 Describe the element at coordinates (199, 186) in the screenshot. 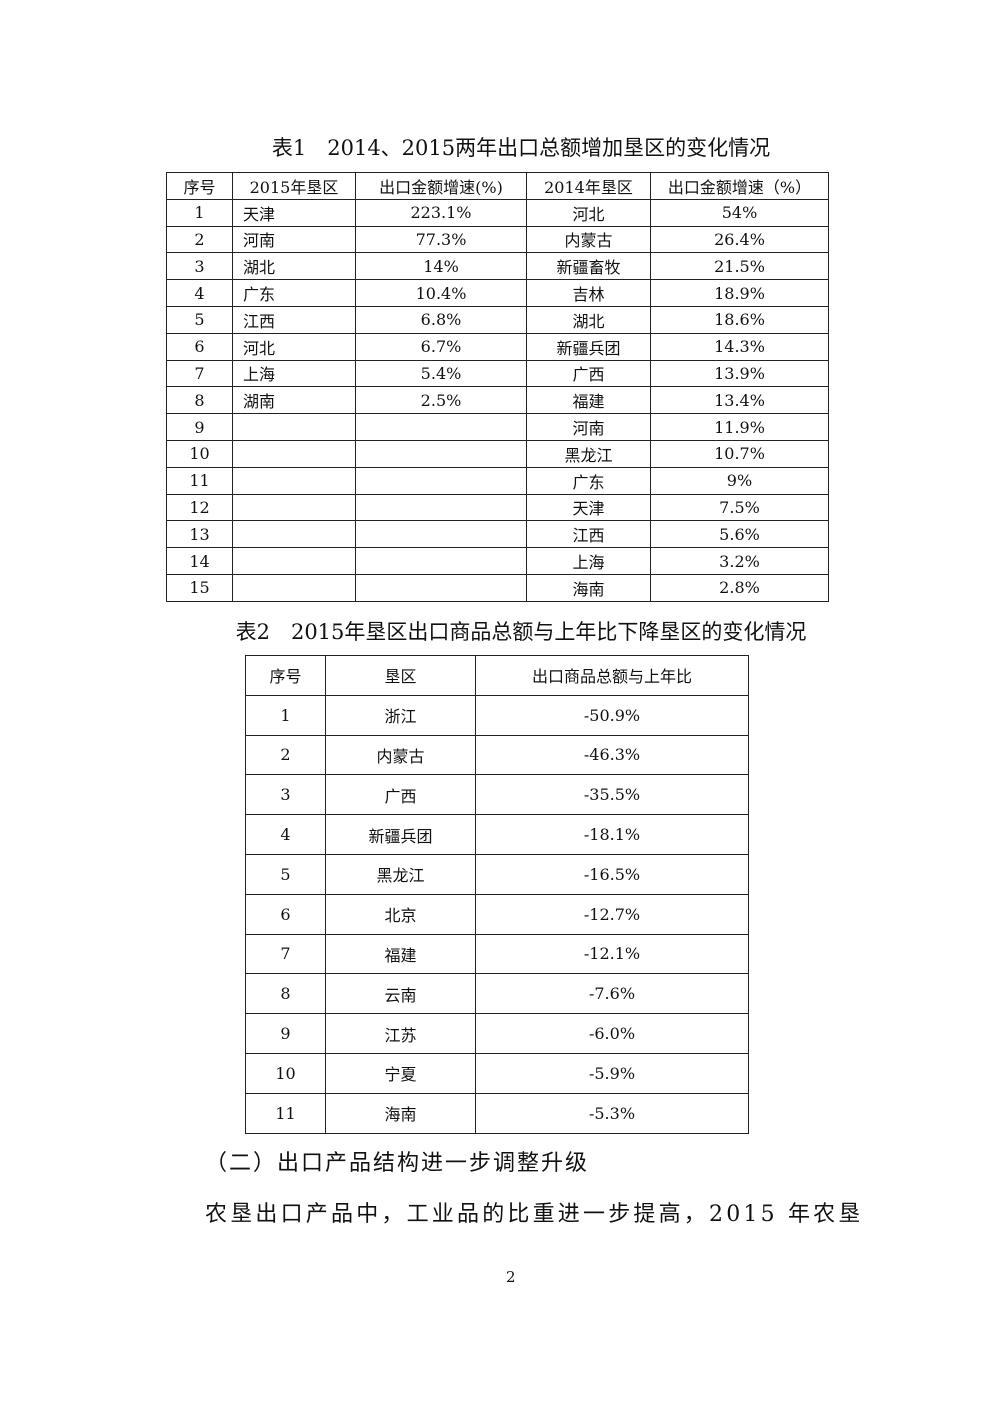

I see `column-header: 序号` at that location.